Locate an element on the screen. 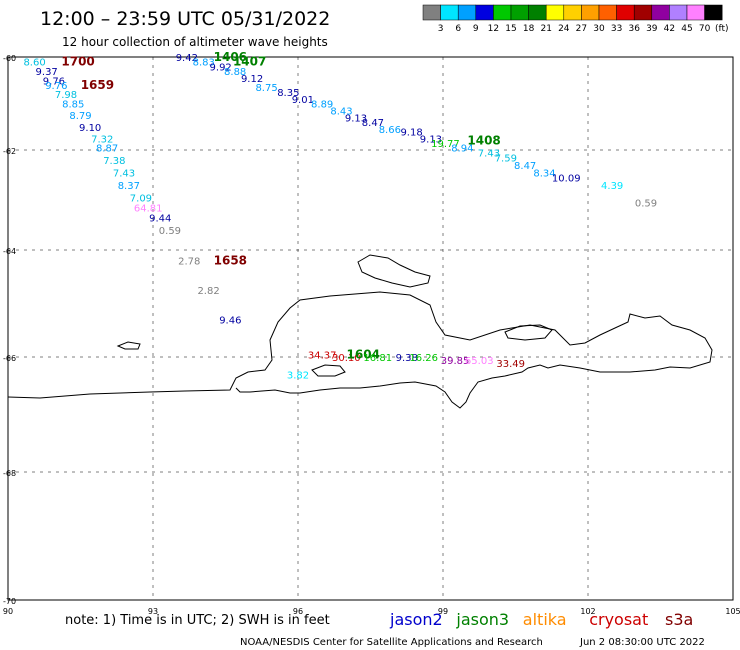  wave-height-value: 7.43 is located at coordinates (489, 154).